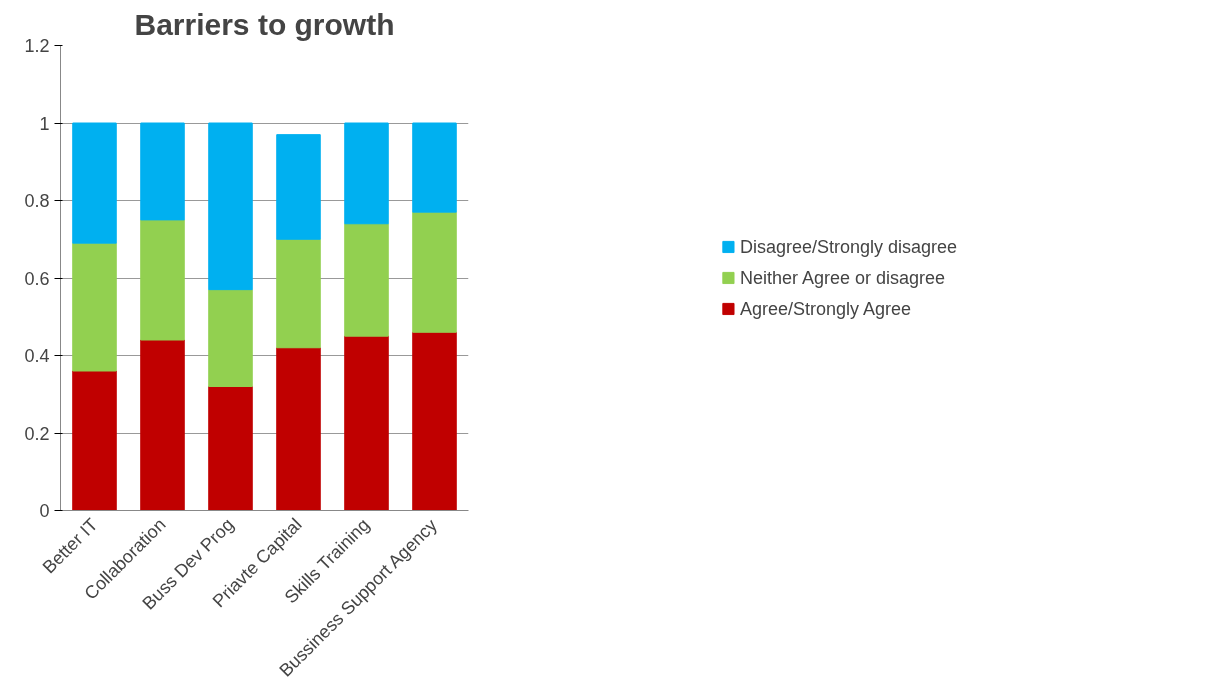  I want to click on y-tick-label: 0.8, so click(37, 201).